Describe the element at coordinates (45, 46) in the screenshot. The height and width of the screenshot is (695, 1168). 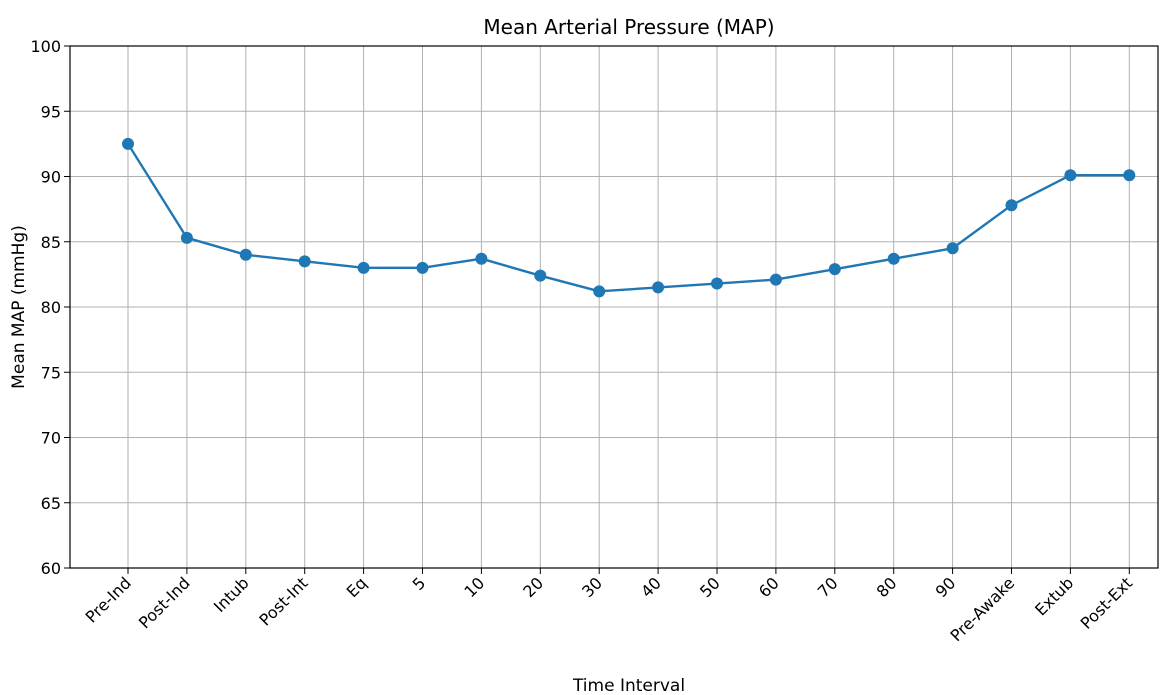
I see `y-tick-label: 100` at that location.